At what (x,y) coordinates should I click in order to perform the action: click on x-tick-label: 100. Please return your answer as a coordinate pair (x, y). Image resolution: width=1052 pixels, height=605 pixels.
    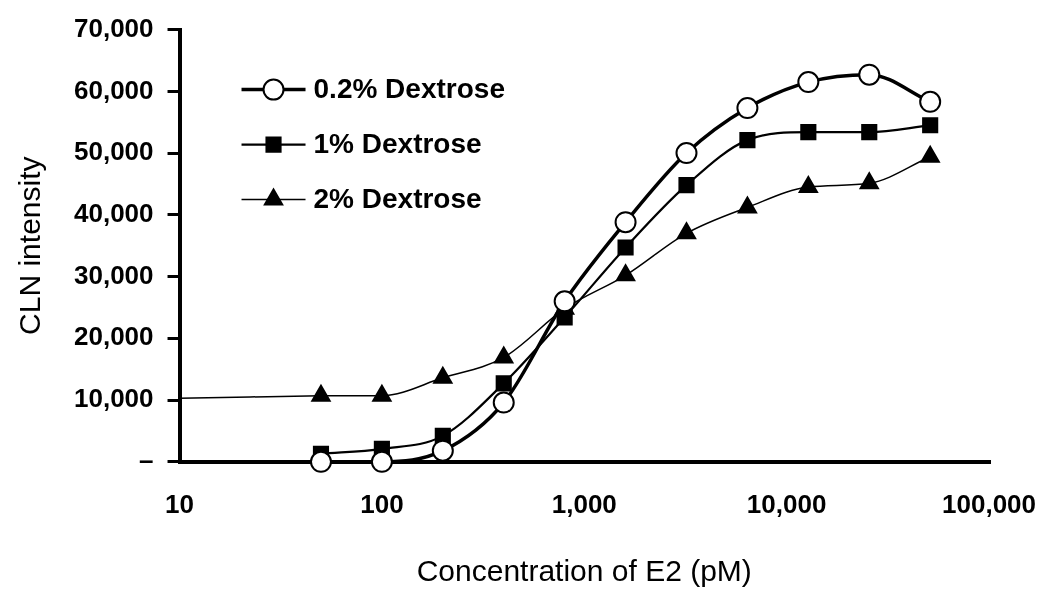
    Looking at the image, I should click on (382, 503).